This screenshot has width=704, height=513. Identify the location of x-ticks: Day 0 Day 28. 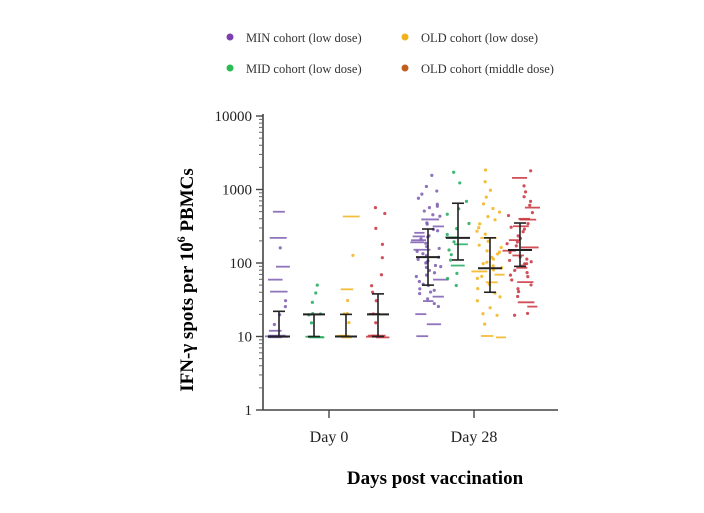
(404, 428).